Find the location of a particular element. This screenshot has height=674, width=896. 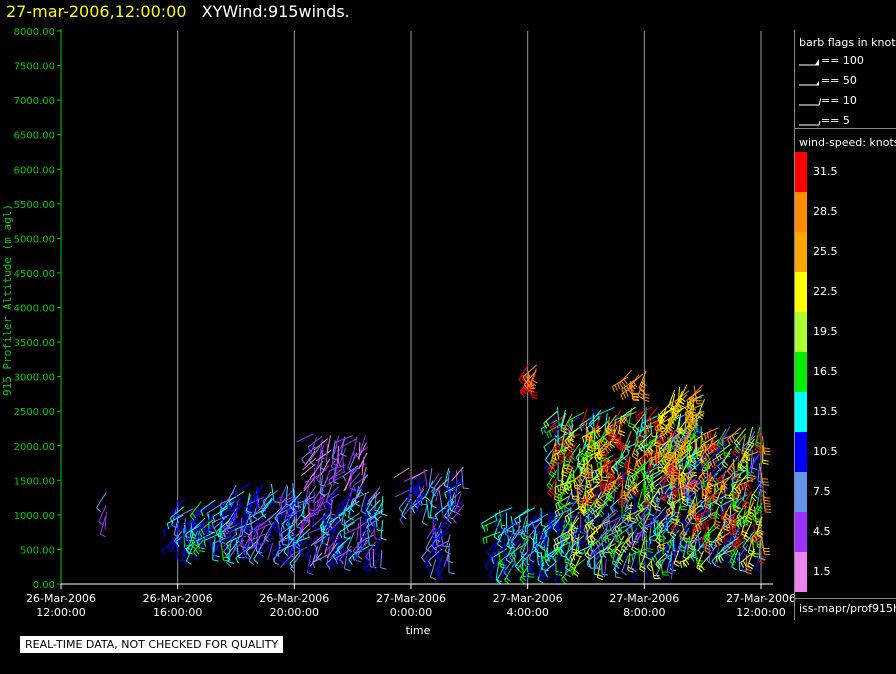

chart-datetime: 27-mar-2006,12:00:00 is located at coordinates (96, 11).